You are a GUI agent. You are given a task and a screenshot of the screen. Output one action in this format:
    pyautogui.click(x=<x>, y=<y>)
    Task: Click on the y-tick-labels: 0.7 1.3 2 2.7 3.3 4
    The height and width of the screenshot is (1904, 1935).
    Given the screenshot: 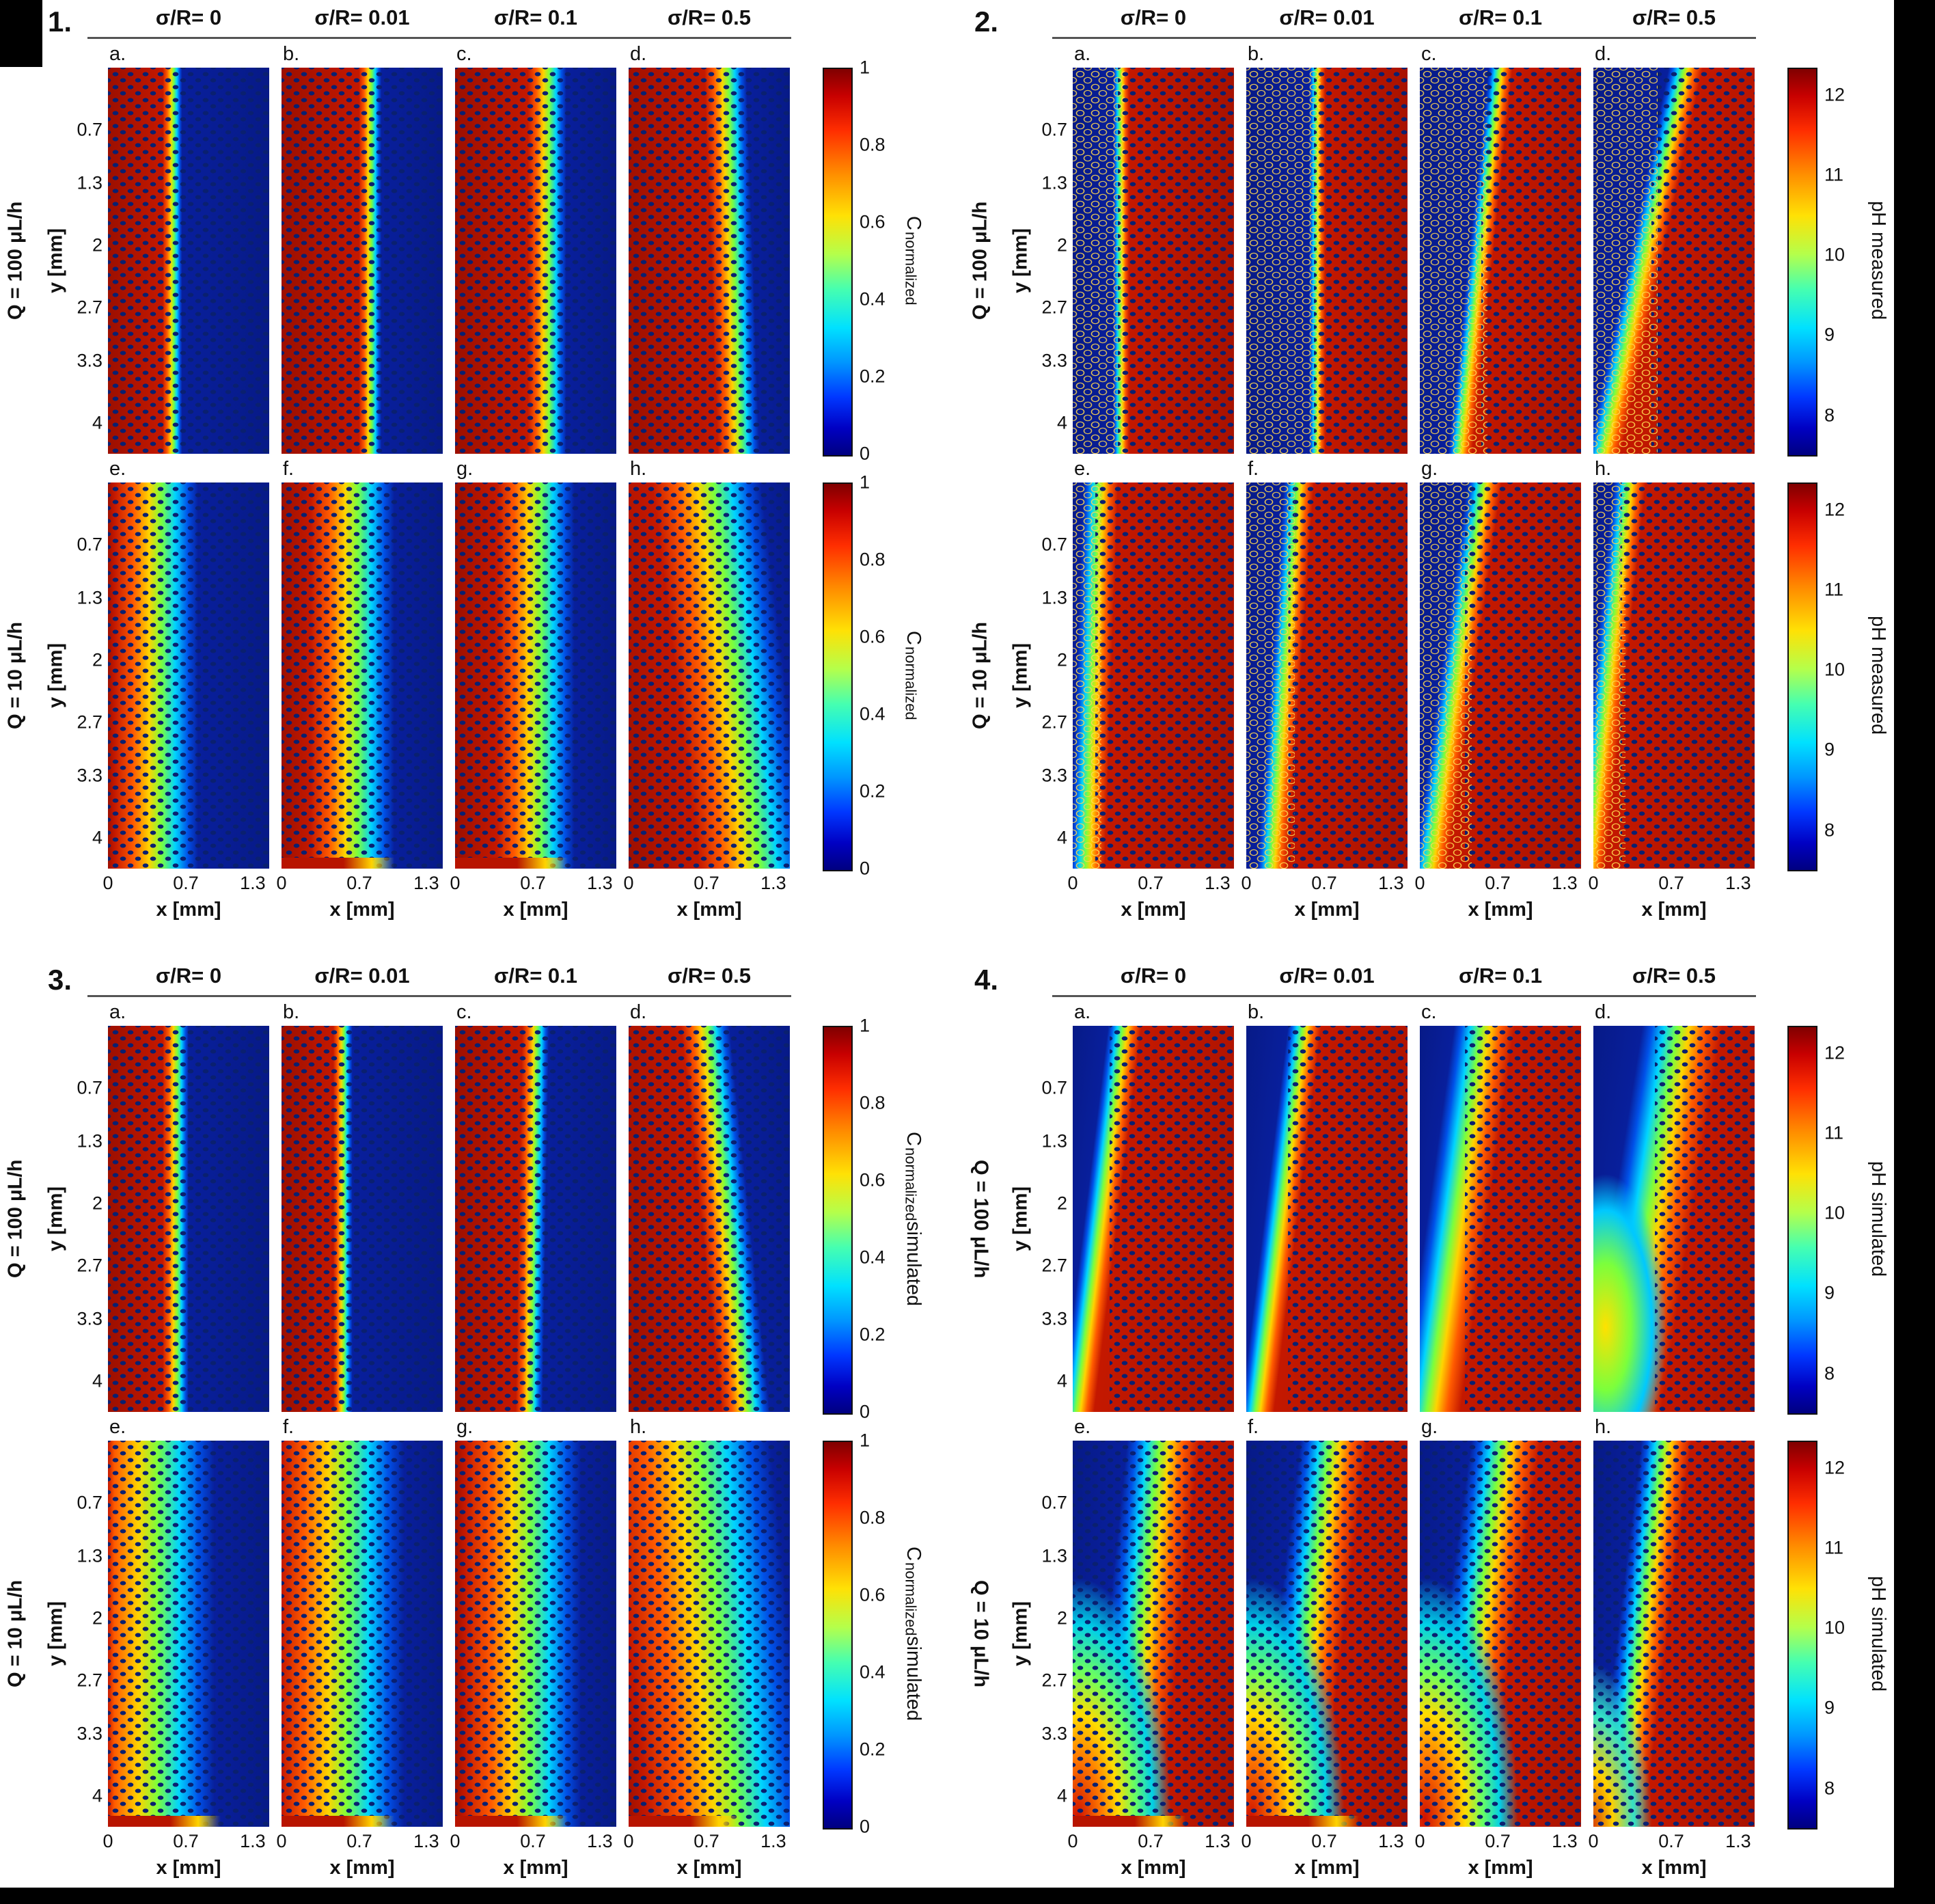 What is the action you would take?
    pyautogui.click(x=84, y=261)
    